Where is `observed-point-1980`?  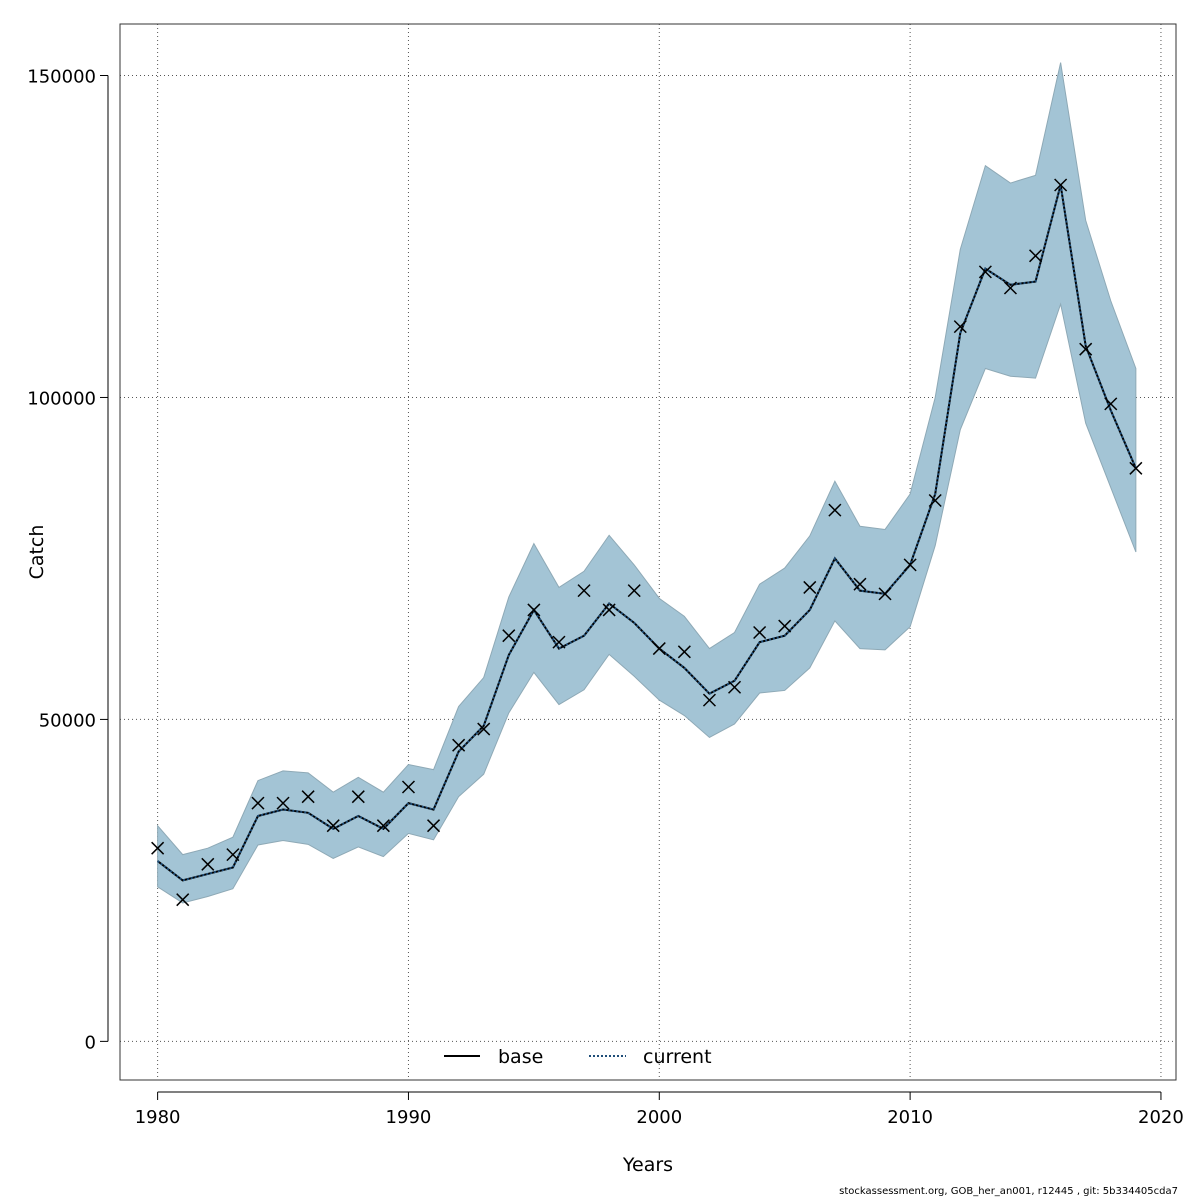
observed-point-1980 is located at coordinates (158, 848).